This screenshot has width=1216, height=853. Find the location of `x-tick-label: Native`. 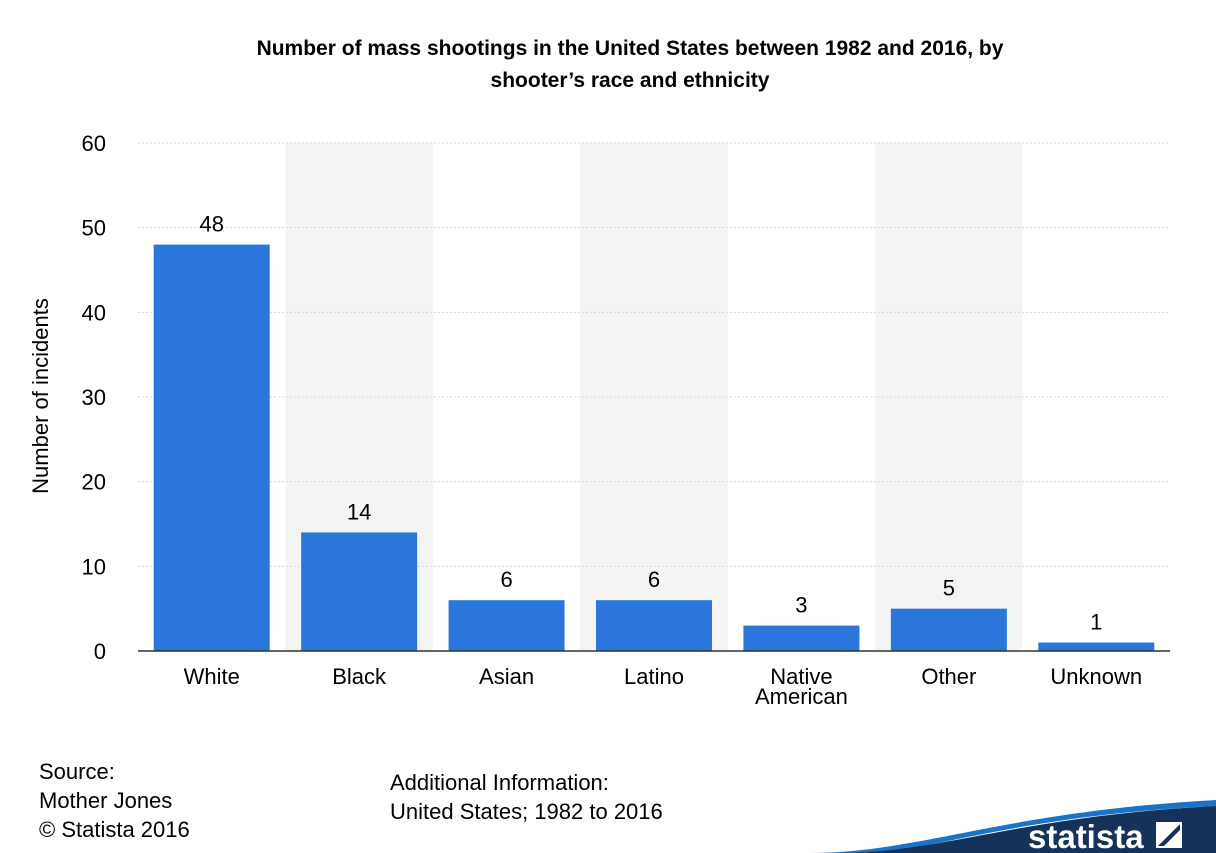

x-tick-label: Native is located at coordinates (801, 676).